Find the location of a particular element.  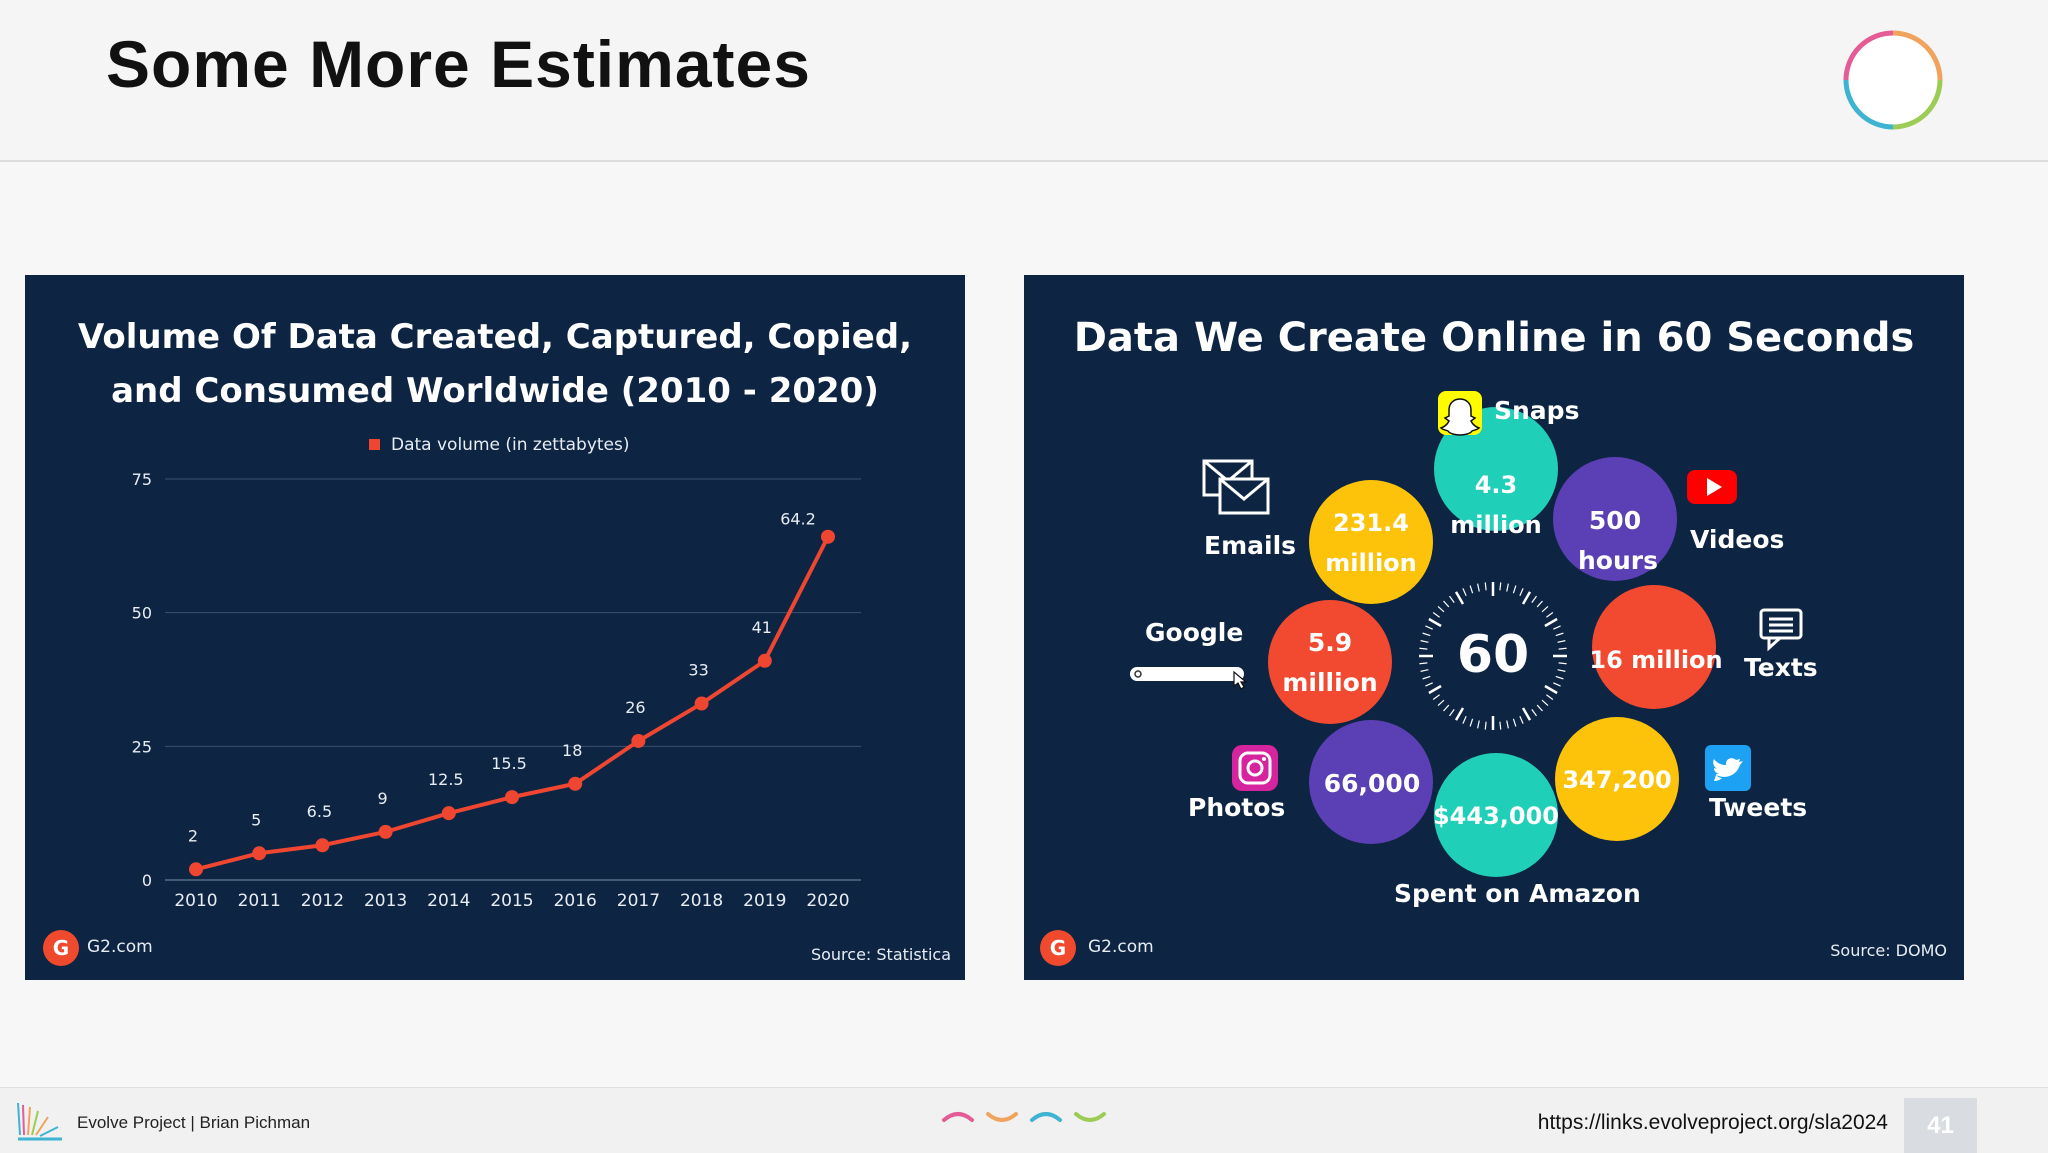

x-tick-label-2017: 2017 is located at coordinates (638, 901).